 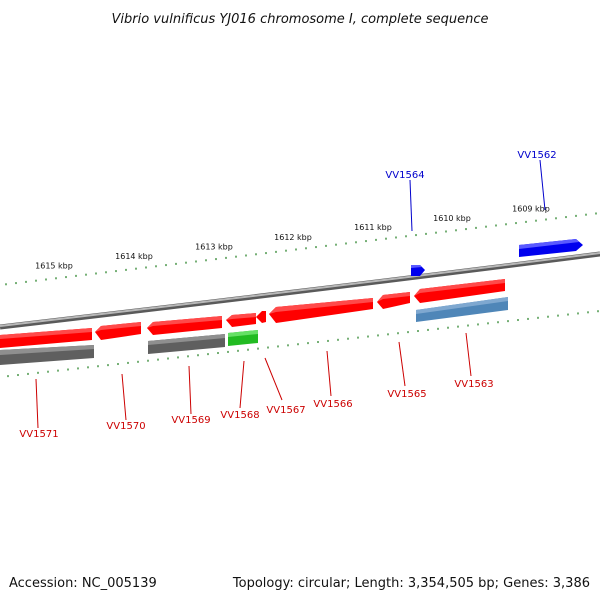 What do you see at coordinates (118, 331) in the screenshot?
I see `gene-vv1570` at bounding box center [118, 331].